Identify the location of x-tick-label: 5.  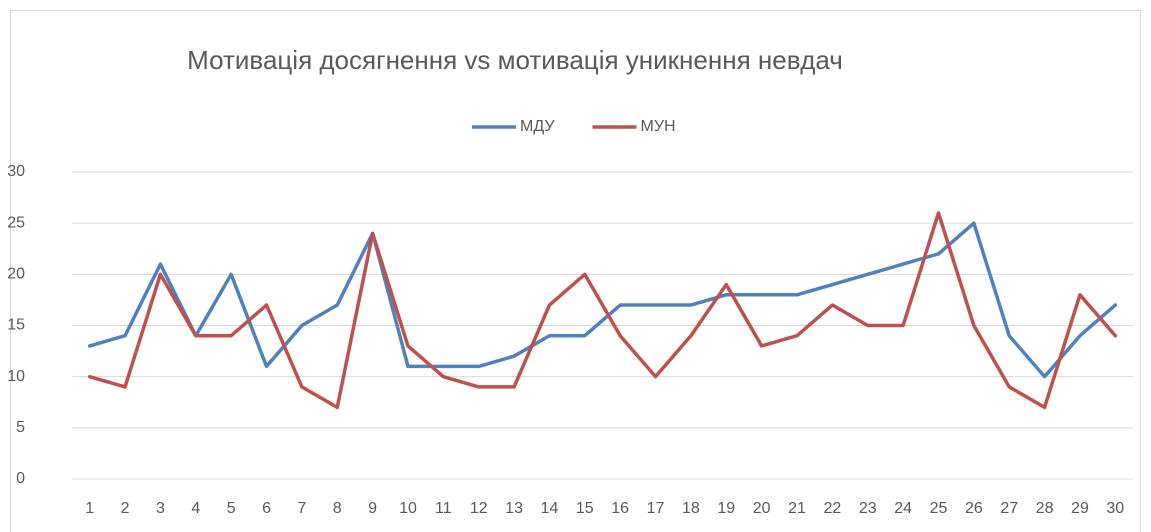
(231, 508).